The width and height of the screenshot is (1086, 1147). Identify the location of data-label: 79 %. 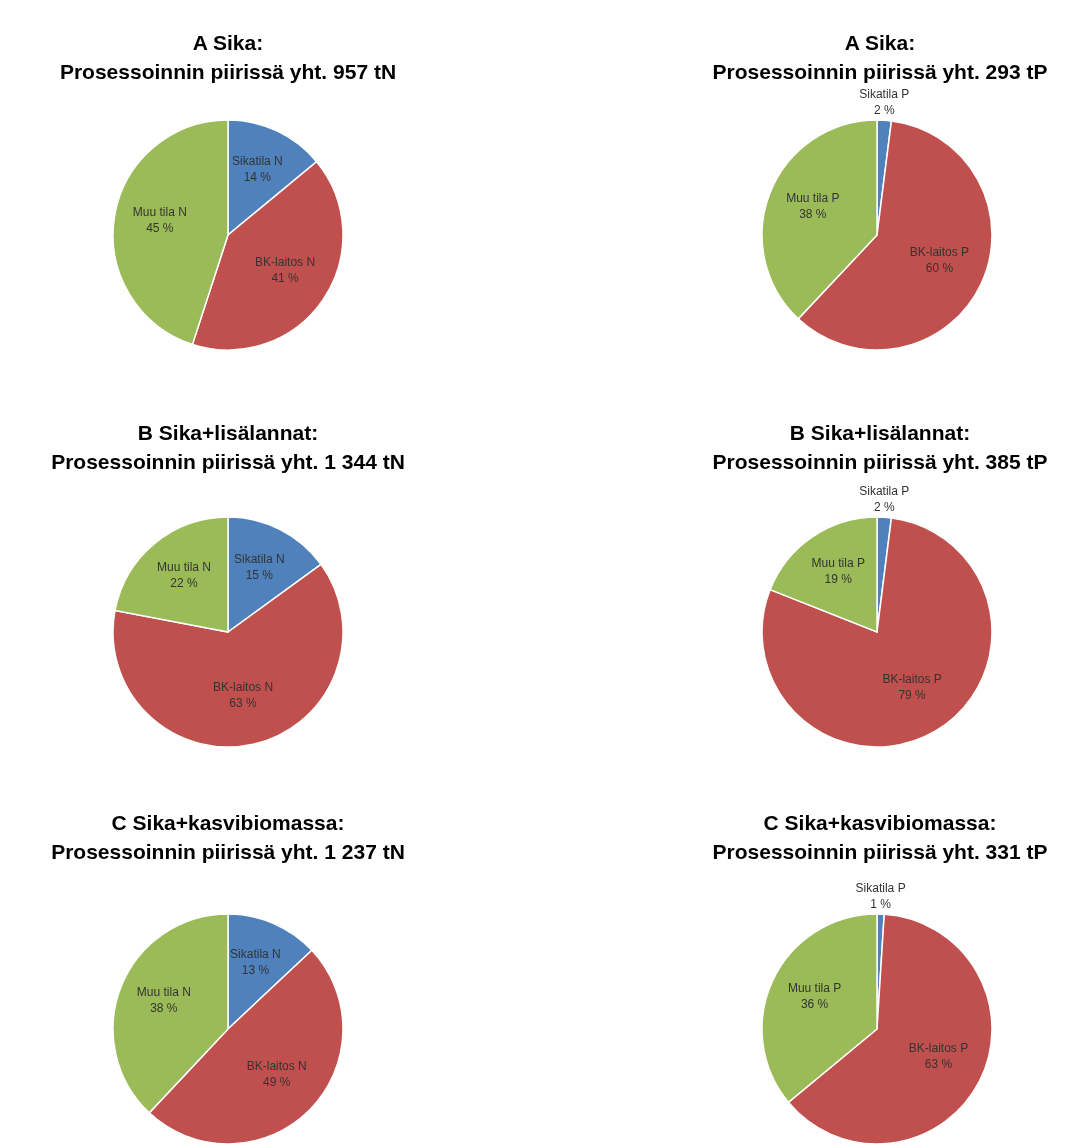
(912, 695).